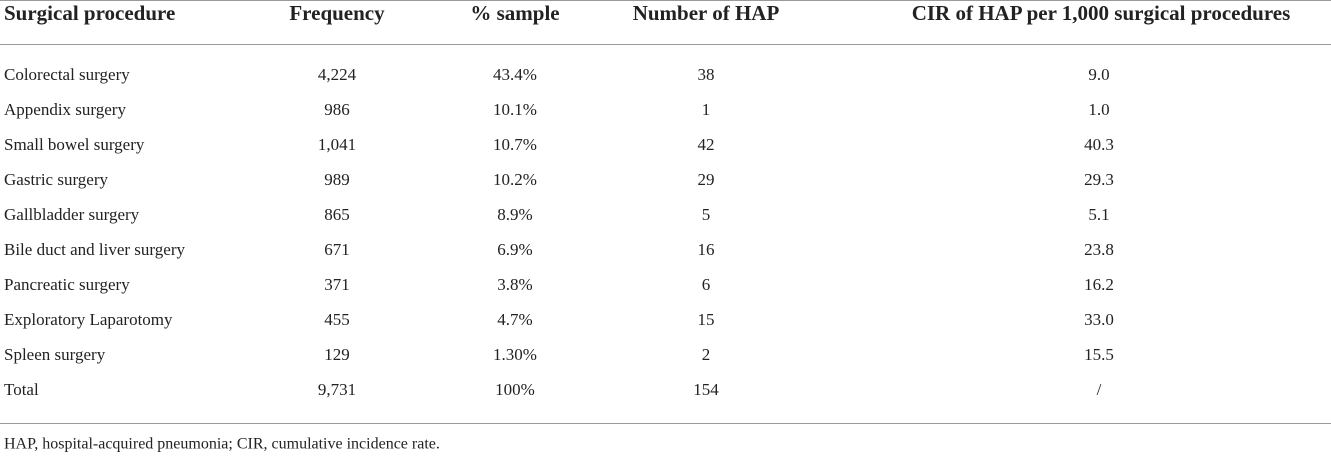  What do you see at coordinates (706, 249) in the screenshot?
I see `table-cell: 16` at bounding box center [706, 249].